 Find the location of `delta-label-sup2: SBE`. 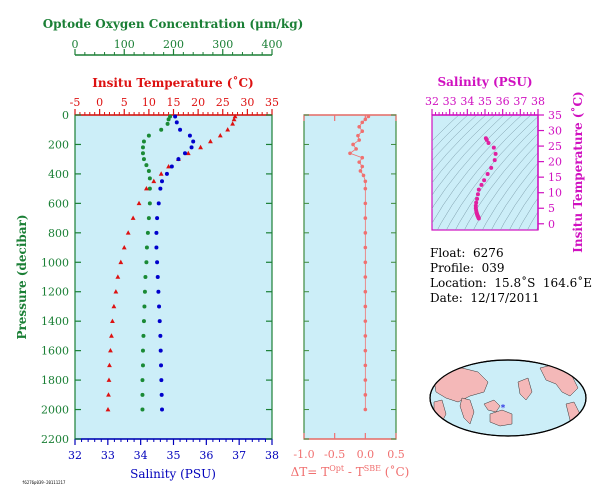

delta-label-sup2: SBE is located at coordinates (372, 468).